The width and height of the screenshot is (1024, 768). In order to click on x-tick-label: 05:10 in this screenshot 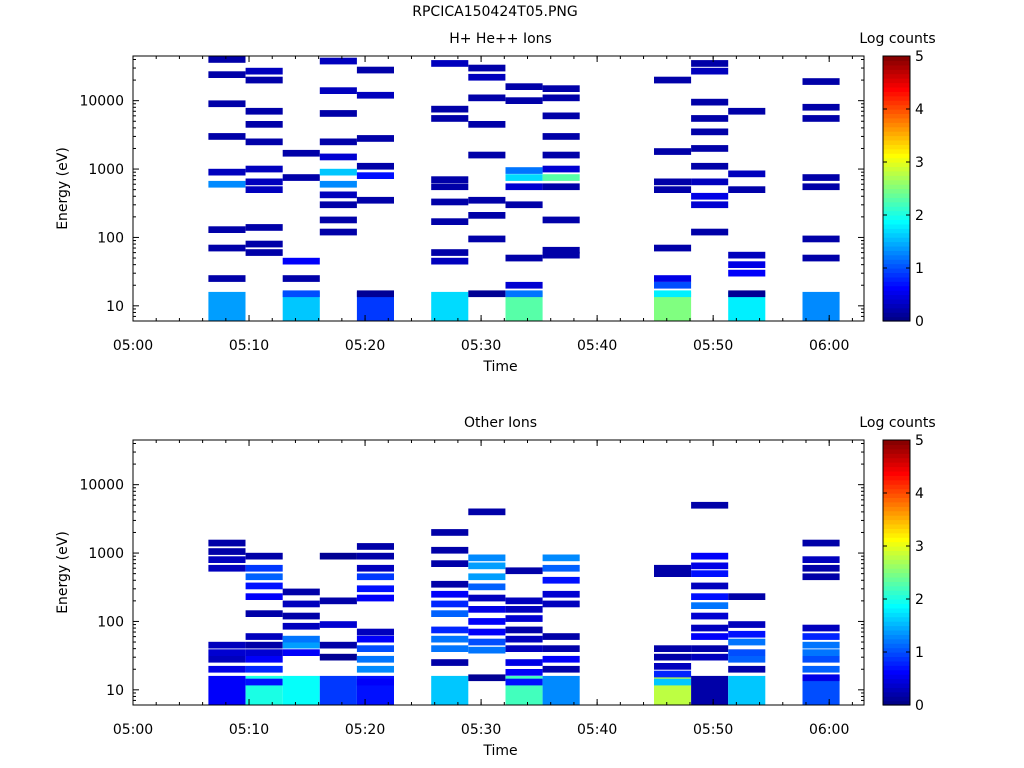, I will do `click(249, 346)`.